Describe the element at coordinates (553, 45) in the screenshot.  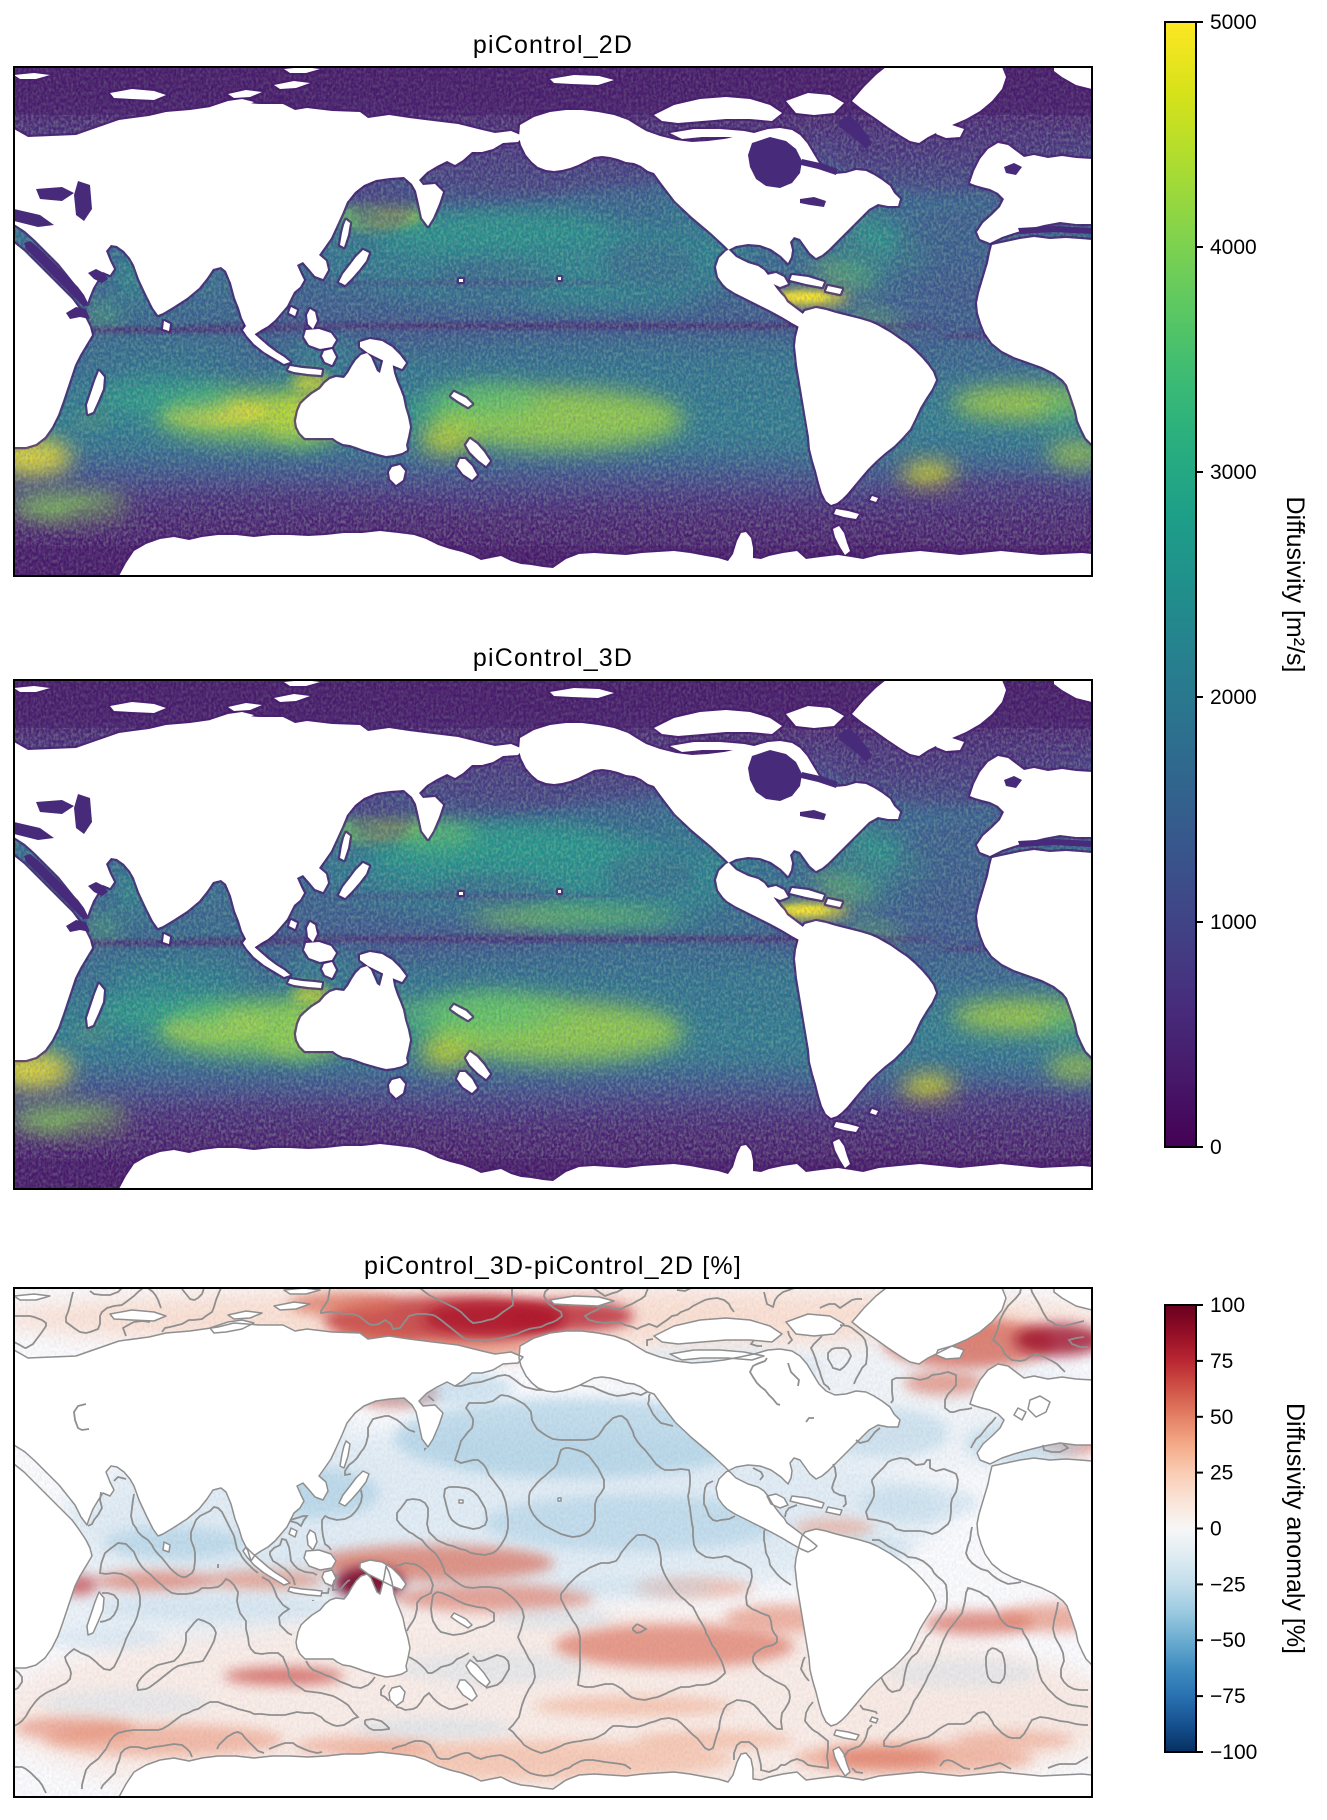
I see `svg-text: piControl_2D` at that location.